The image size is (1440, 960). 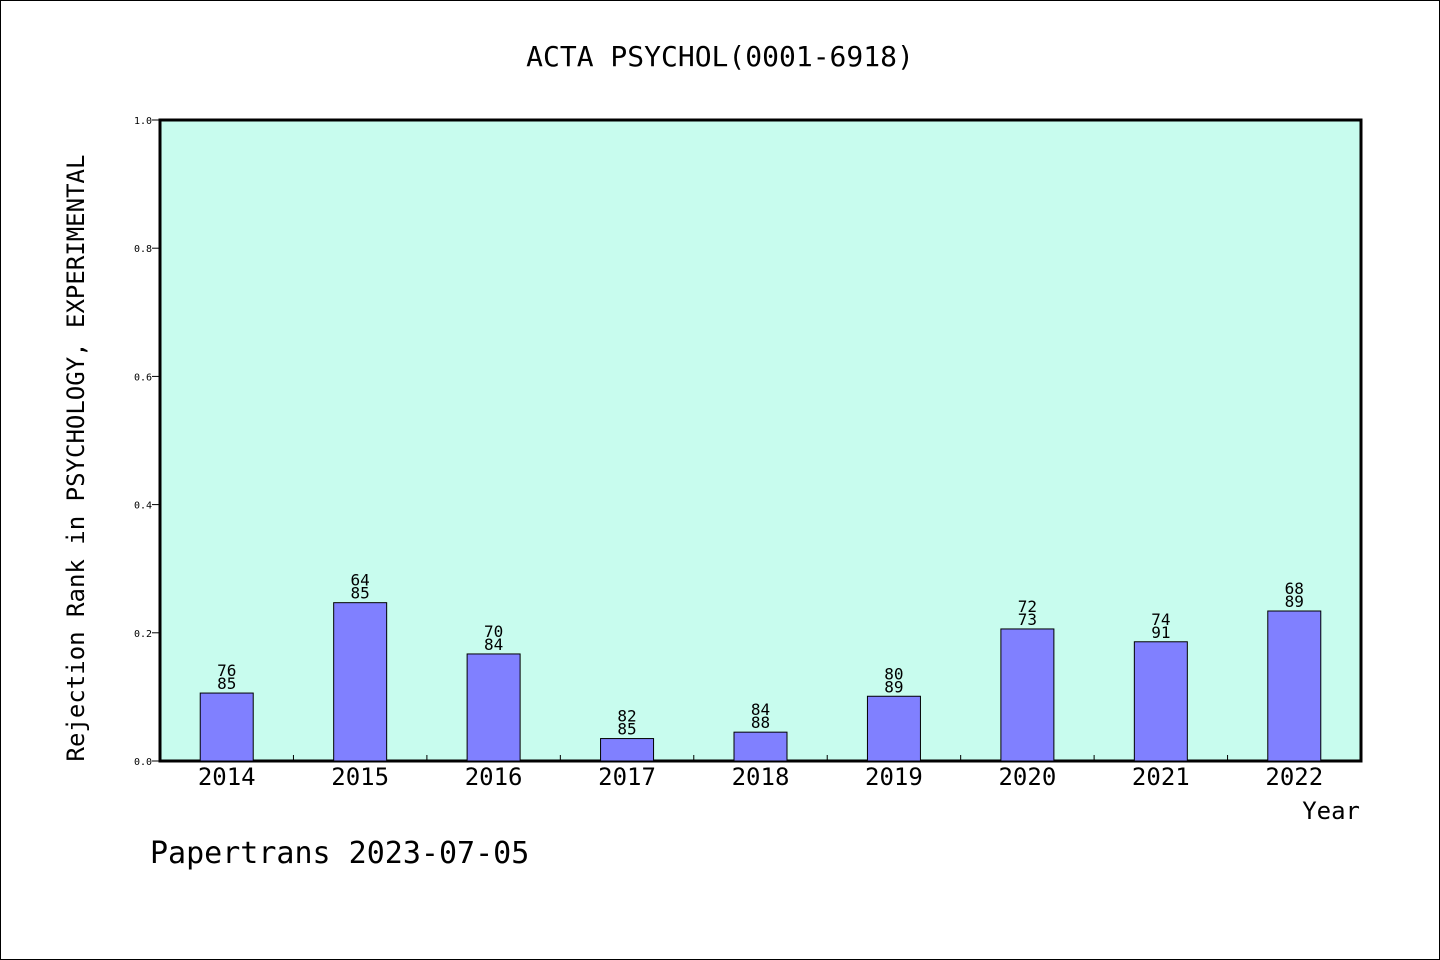 I want to click on bar-rank-label: 68, so click(x=1294, y=588).